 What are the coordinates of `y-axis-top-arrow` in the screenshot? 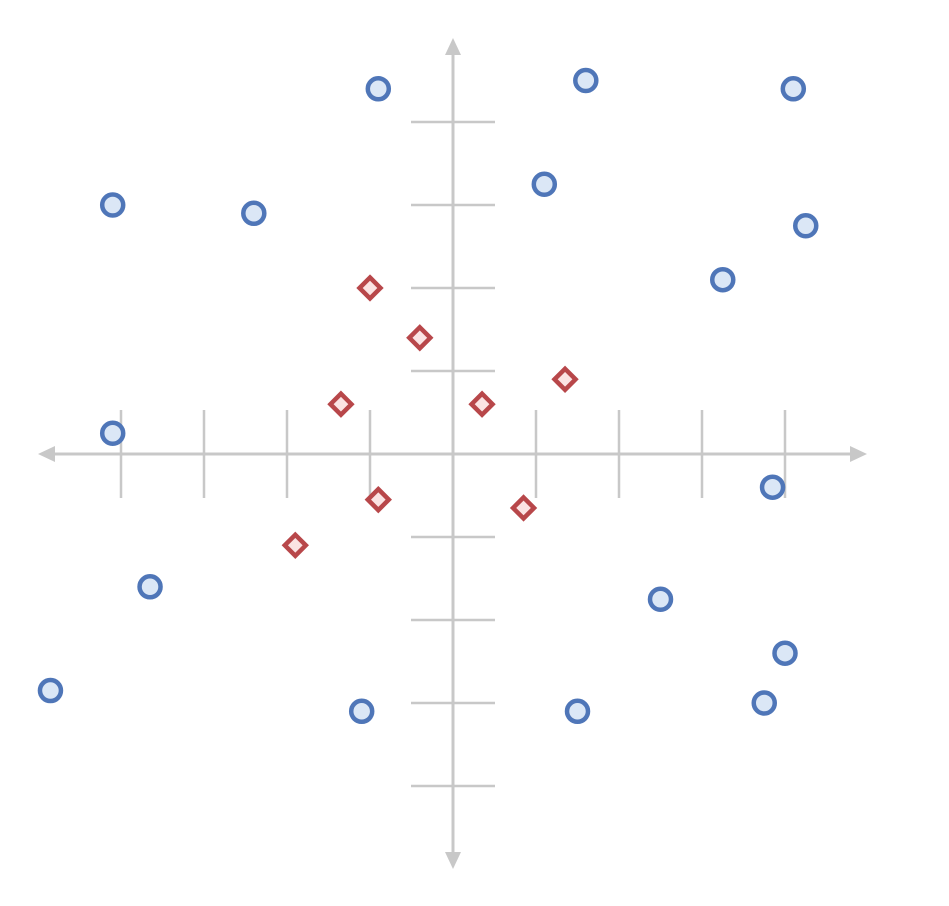 It's located at (453, 46).